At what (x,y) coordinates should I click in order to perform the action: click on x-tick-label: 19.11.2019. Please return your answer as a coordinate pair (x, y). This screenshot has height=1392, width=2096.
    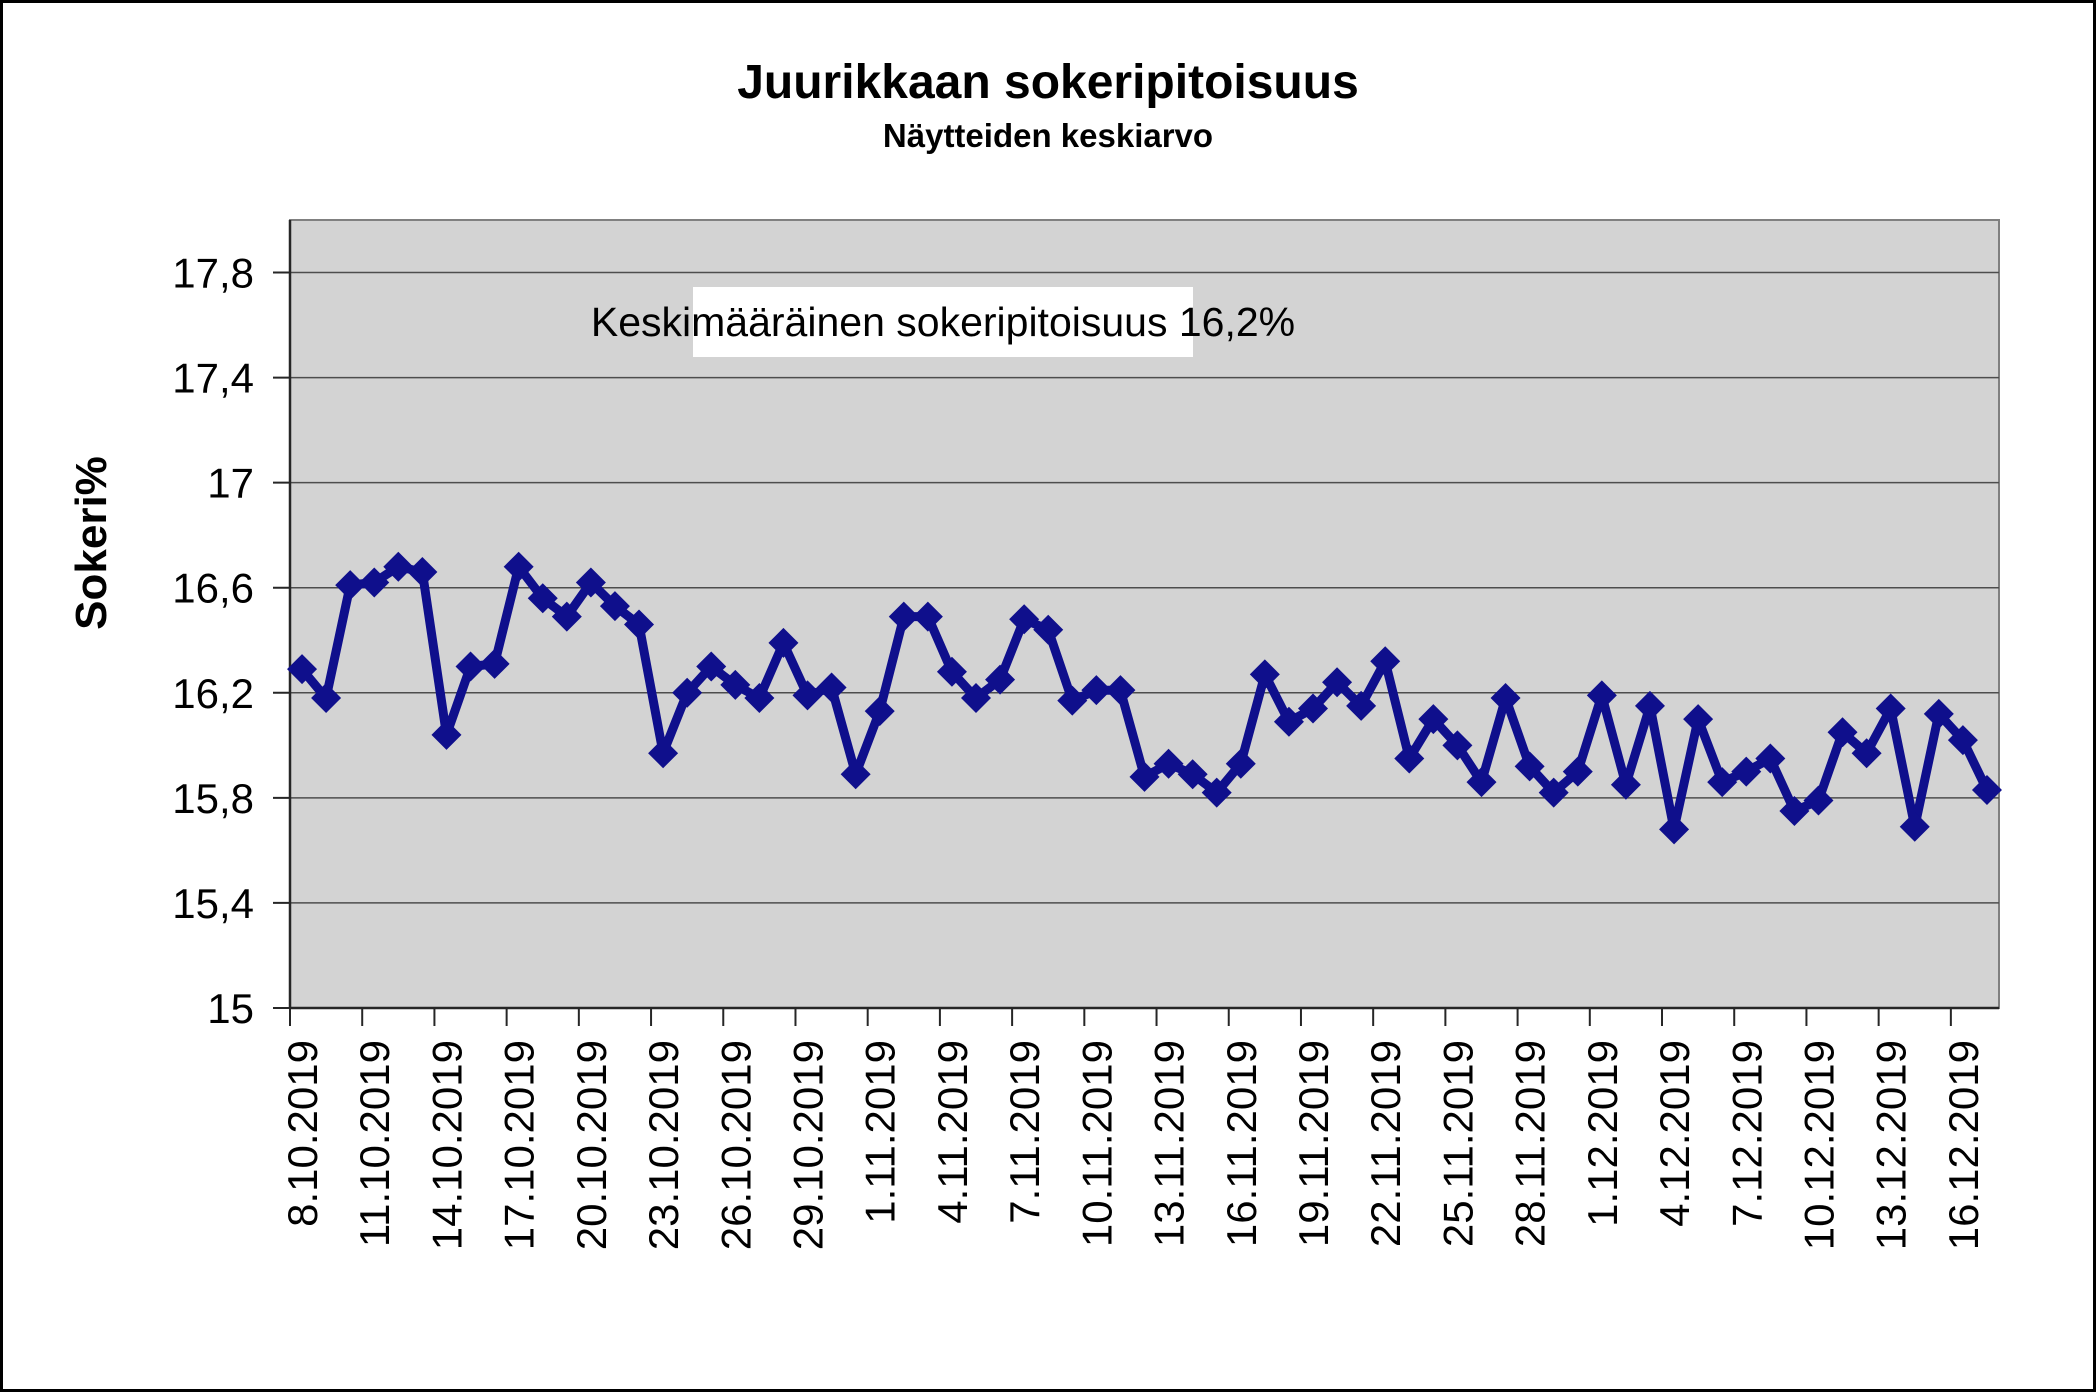
    Looking at the image, I should click on (1313, 1143).